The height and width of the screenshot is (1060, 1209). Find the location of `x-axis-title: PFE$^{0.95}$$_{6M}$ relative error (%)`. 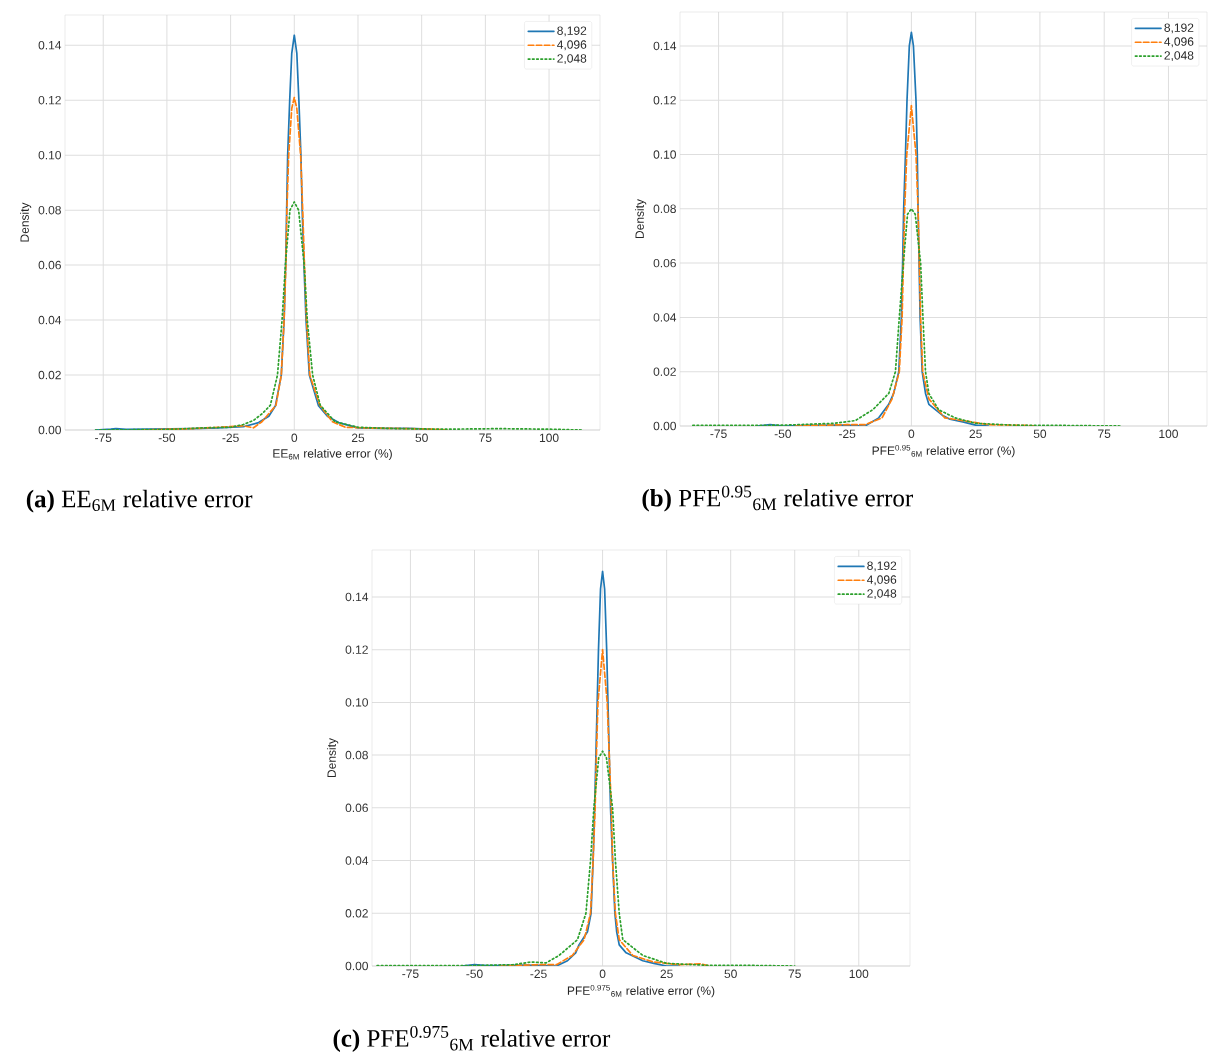

x-axis-title: PFE$^{0.95}$$_{6M}$ relative error (%) is located at coordinates (943, 451).